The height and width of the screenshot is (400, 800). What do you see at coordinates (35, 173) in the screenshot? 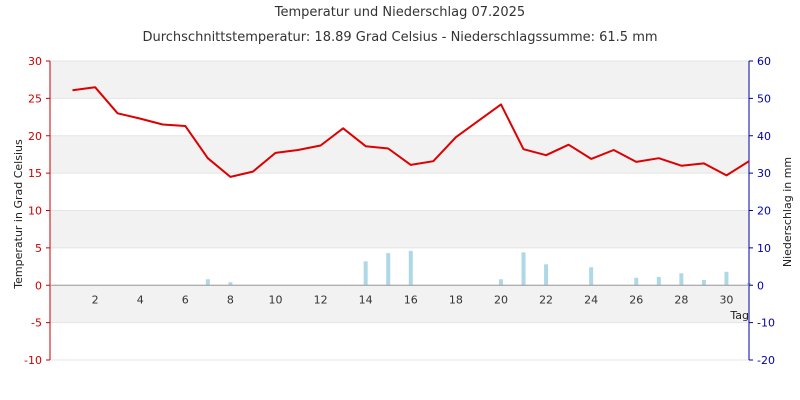
I see `y-left-tick-label: 15` at bounding box center [35, 173].